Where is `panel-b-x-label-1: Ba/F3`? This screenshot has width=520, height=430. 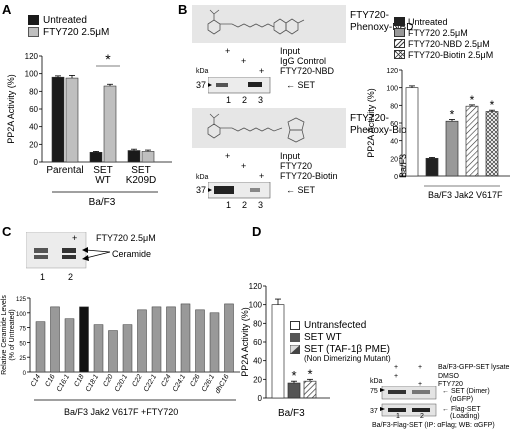
panel-b-x-label-1: Ba/F3 is located at coordinates (403, 165).